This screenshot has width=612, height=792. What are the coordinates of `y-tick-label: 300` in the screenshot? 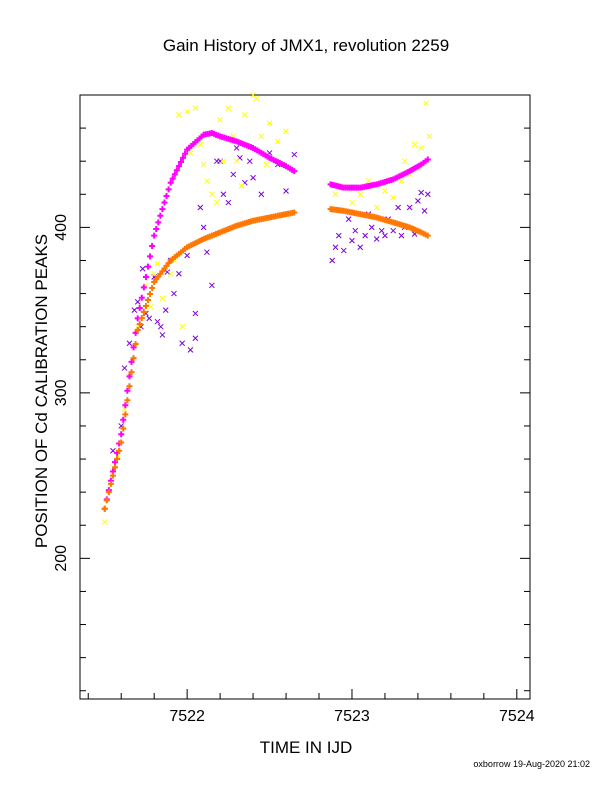 It's located at (61, 392).